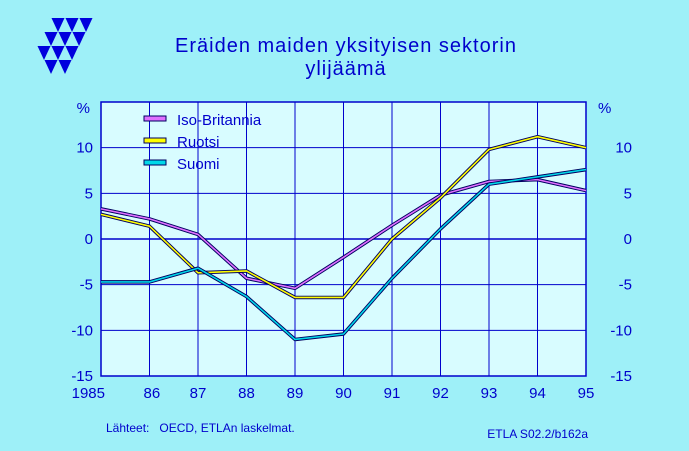 This screenshot has height=451, width=689. I want to click on y-axis-left-unit: %, so click(83, 108).